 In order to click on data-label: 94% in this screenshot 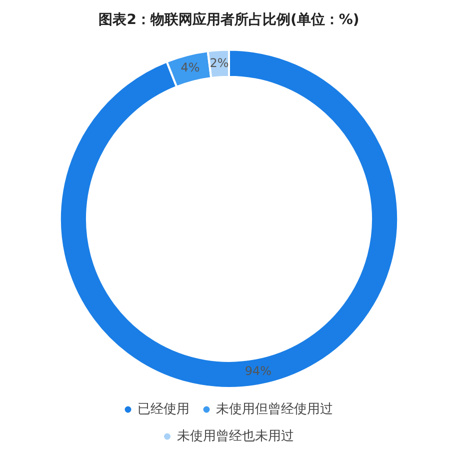, I will do `click(258, 371)`.